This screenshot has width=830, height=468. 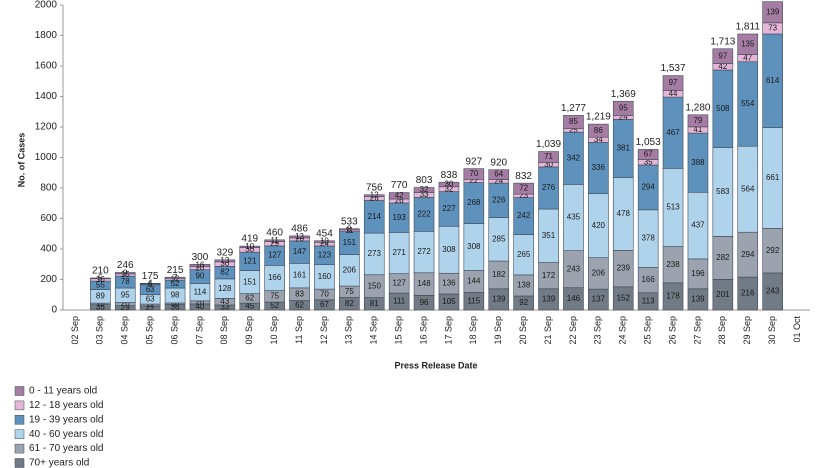 What do you see at coordinates (772, 330) in the screenshot?
I see `x-tick-label: 30 Sep` at bounding box center [772, 330].